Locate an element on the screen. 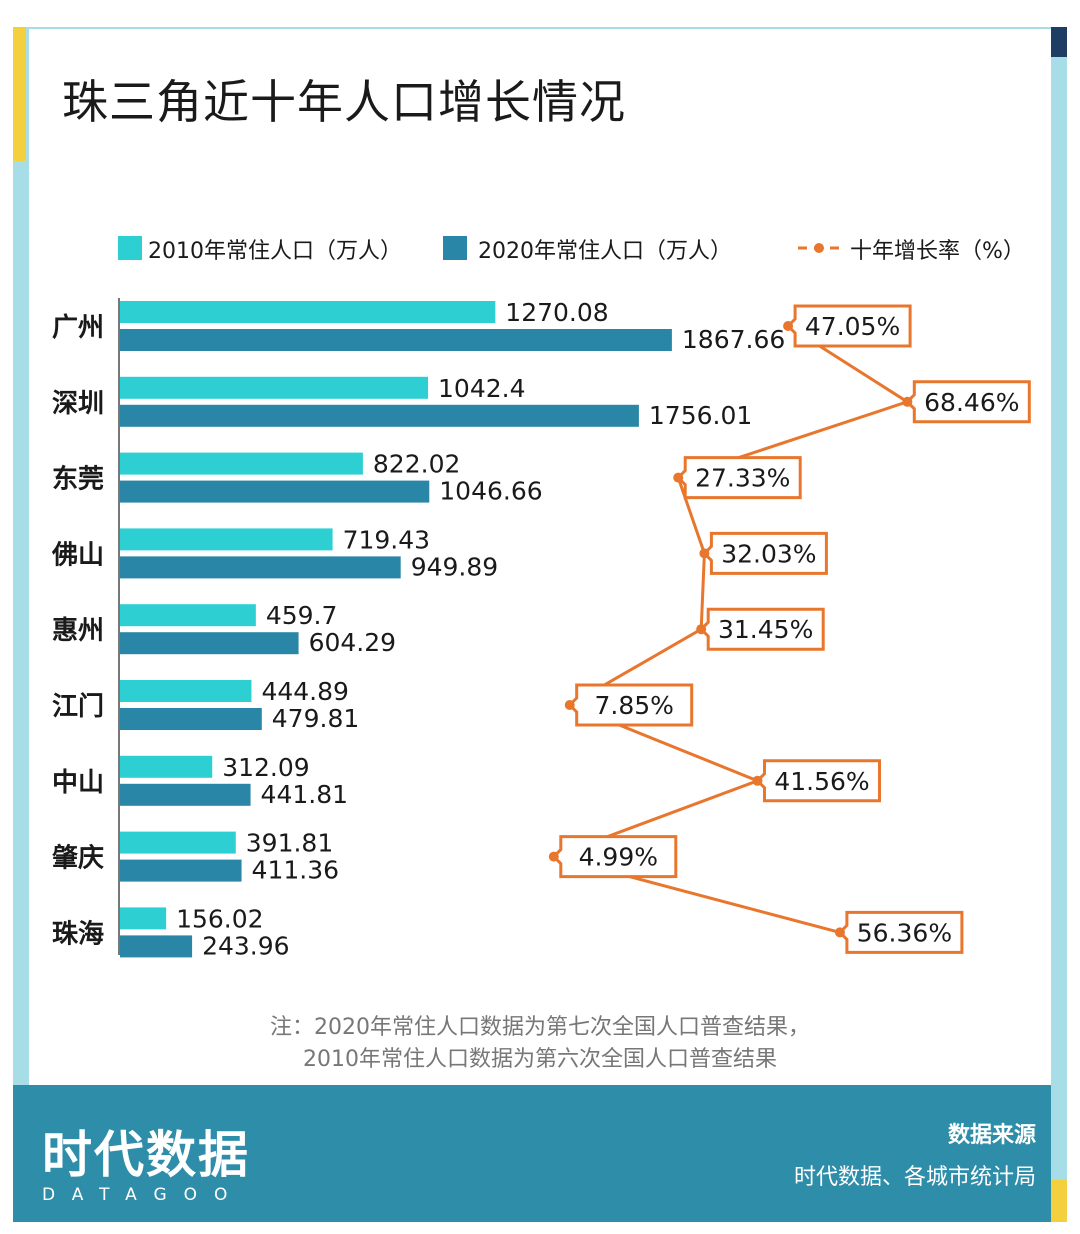 Image resolution: width=1080 pixels, height=1234 pixels. brand-name: 时代数据 is located at coordinates (146, 1155).